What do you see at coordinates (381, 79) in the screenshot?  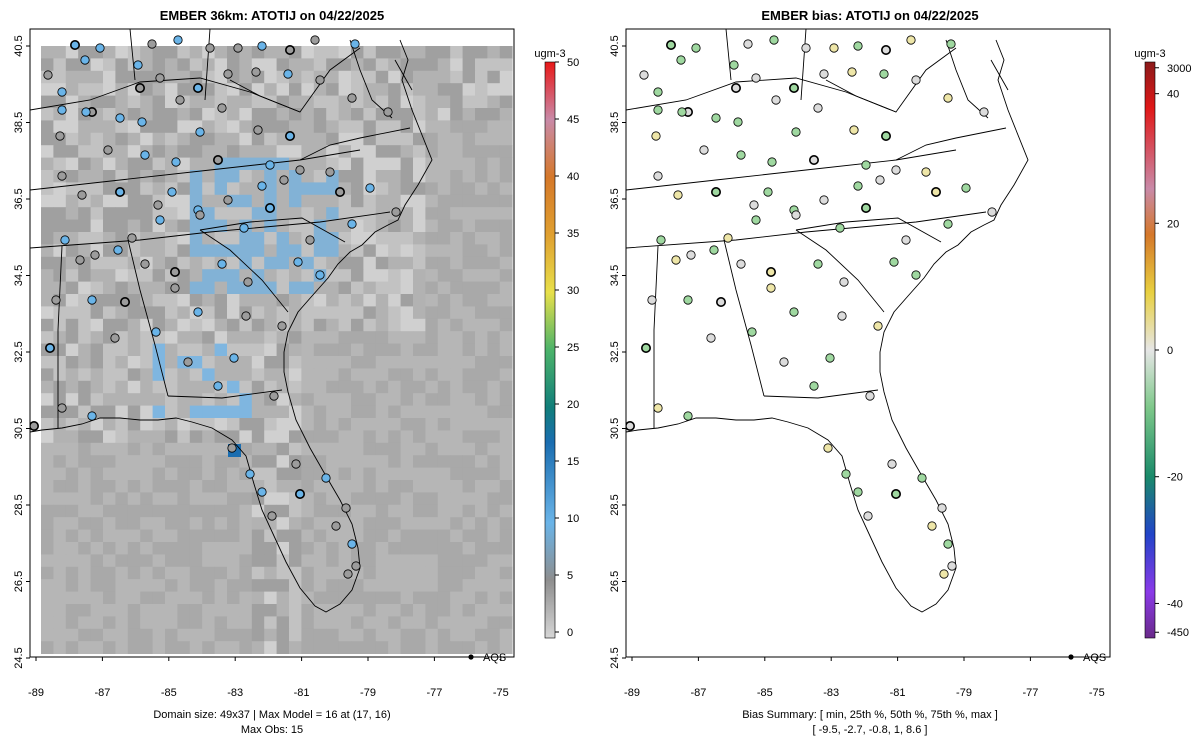 I see `chesapeake-bay` at bounding box center [381, 79].